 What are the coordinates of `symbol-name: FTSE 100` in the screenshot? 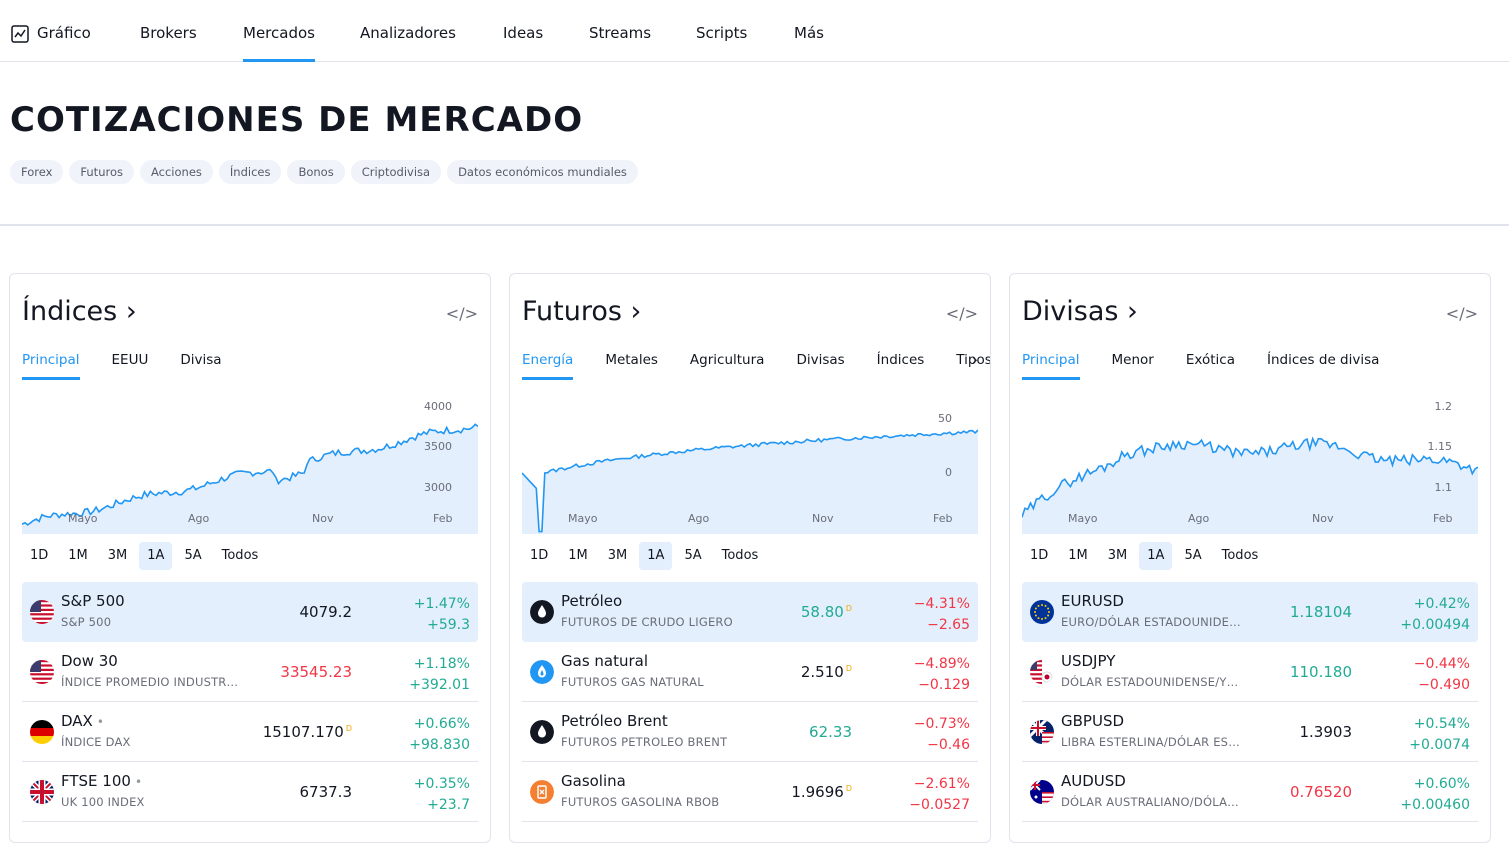 It's located at (96, 781).